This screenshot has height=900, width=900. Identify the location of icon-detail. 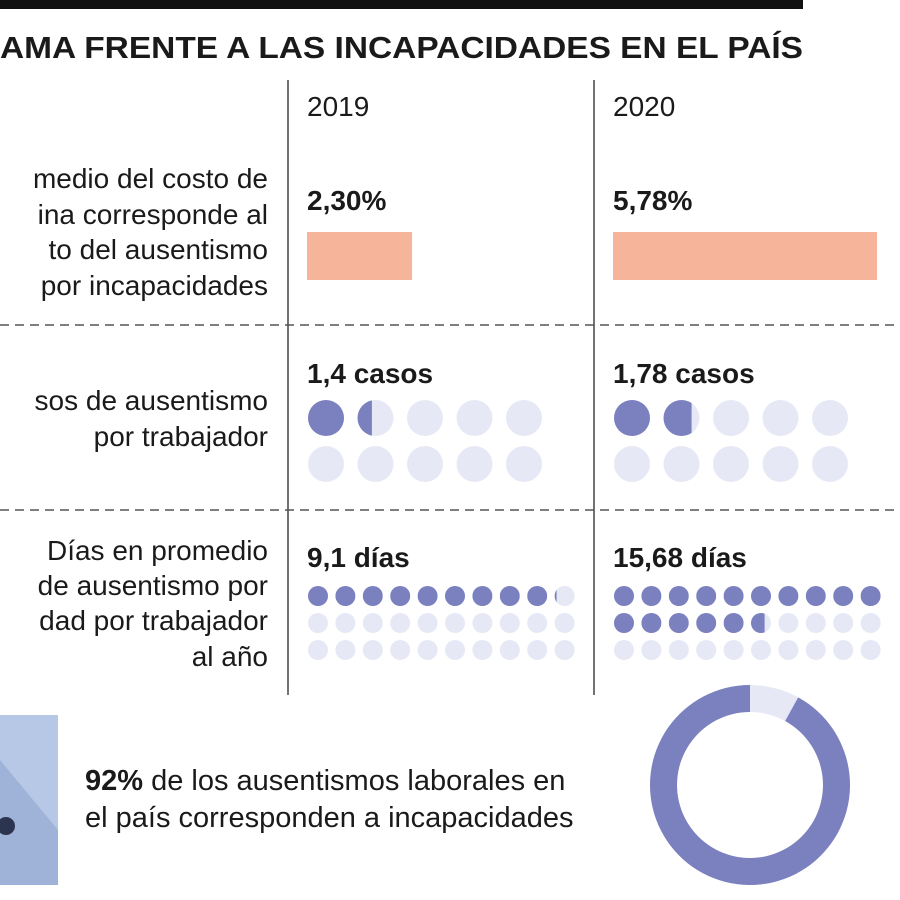
(7, 826).